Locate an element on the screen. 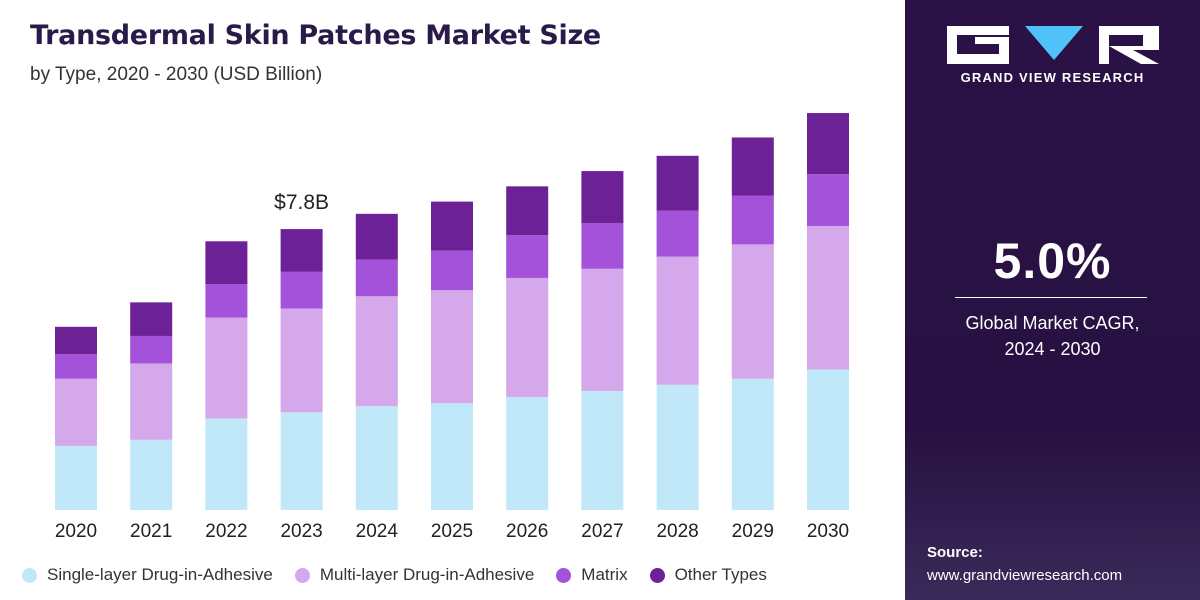 This screenshot has height=600, width=1200. bar-segment-2030-matrix is located at coordinates (828, 200).